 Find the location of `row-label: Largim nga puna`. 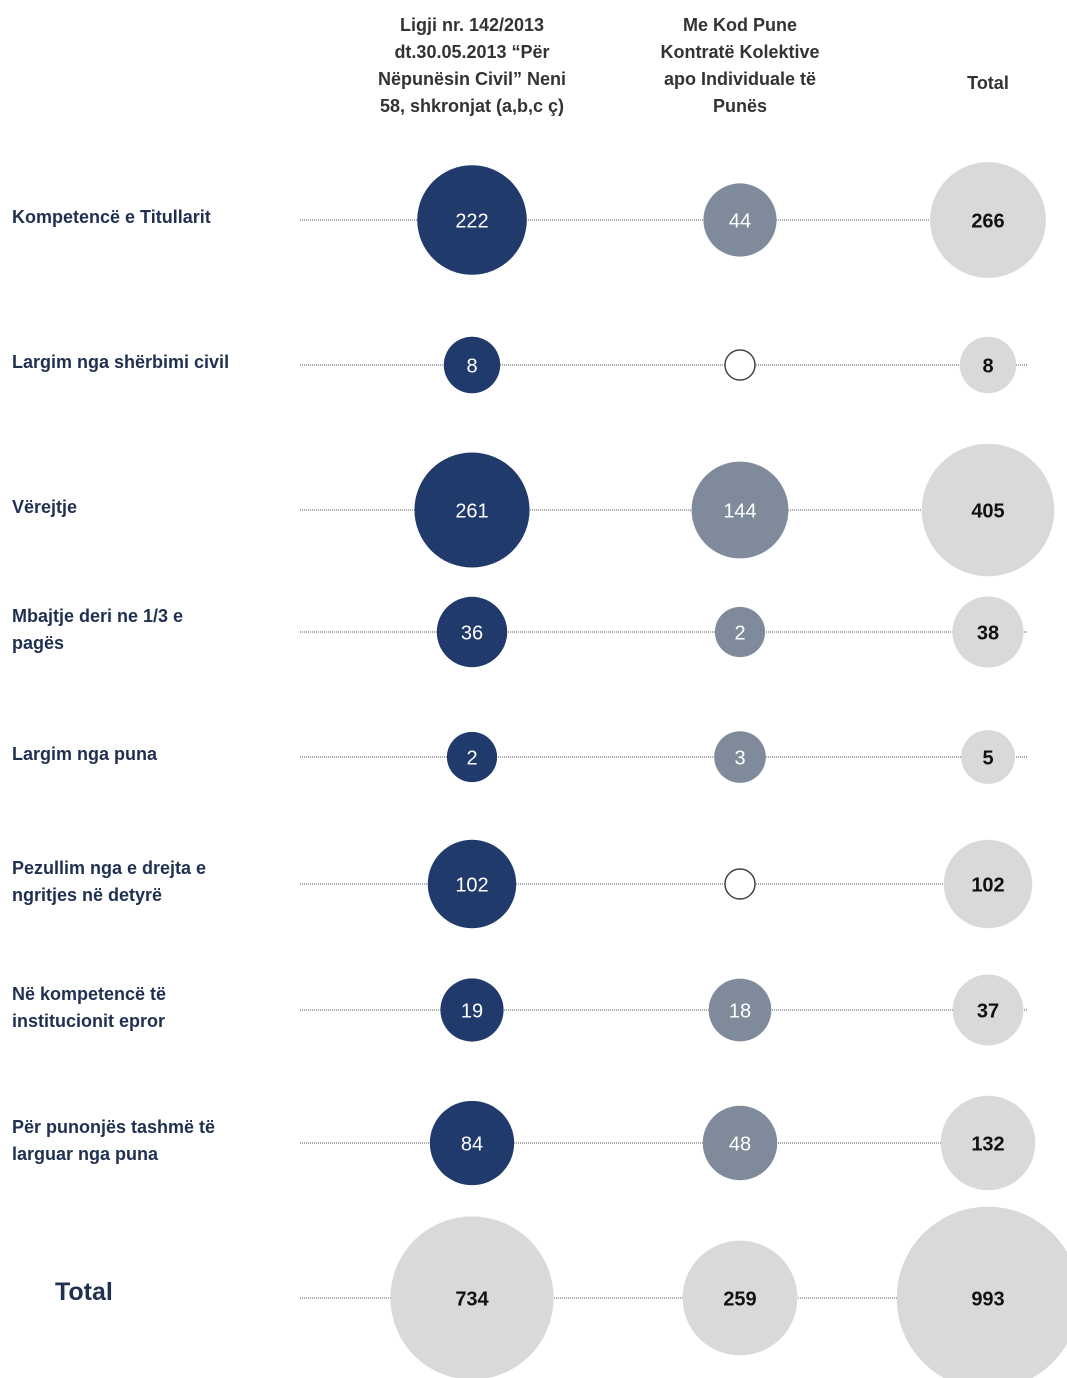

row-label: Largim nga puna is located at coordinates (84, 754).